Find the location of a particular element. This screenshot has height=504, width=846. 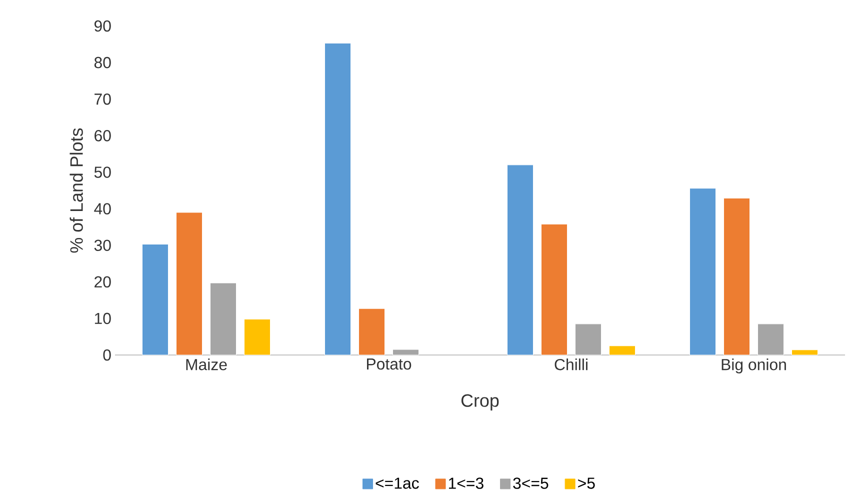

y-tick-label: 40 is located at coordinates (102, 208).